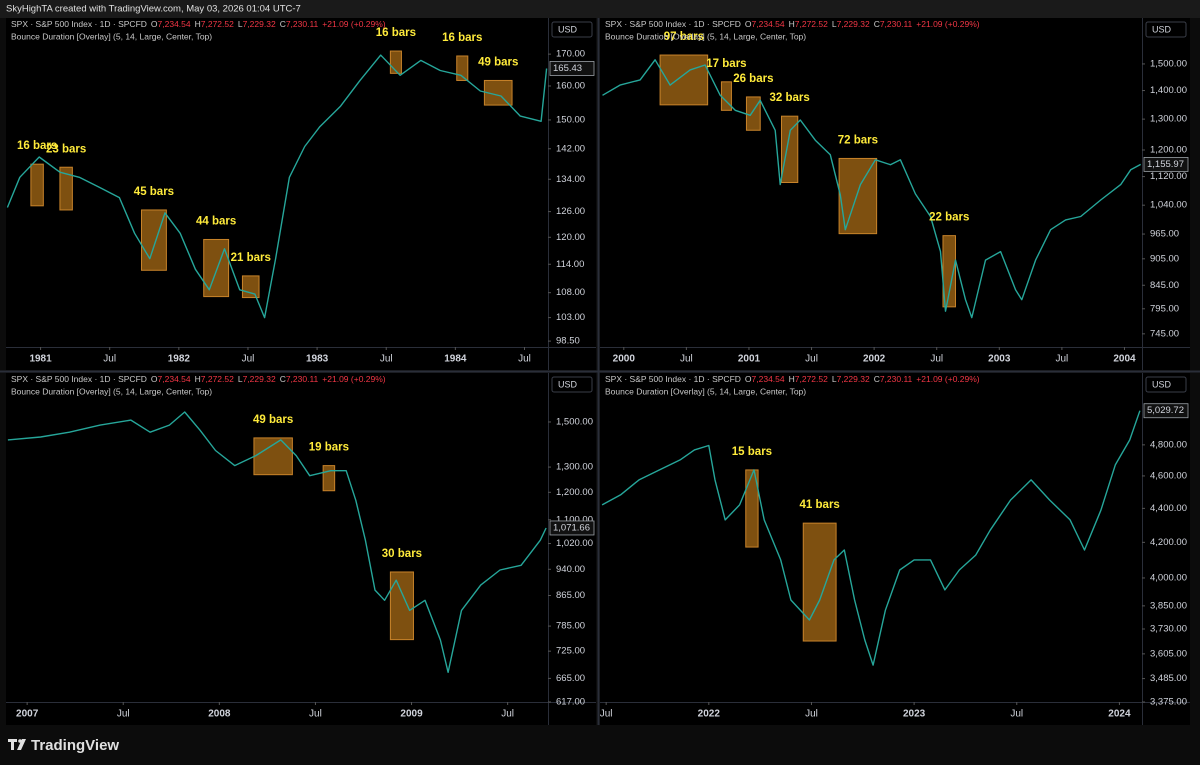 This screenshot has width=1200, height=765. I want to click on box-label: 16 bars, so click(462, 38).